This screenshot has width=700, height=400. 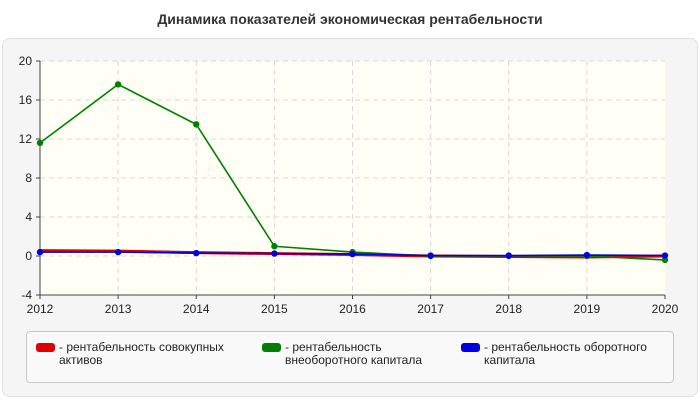 I want to click on legend-label: - рентабельность совокупных активов, so click(x=141, y=353).